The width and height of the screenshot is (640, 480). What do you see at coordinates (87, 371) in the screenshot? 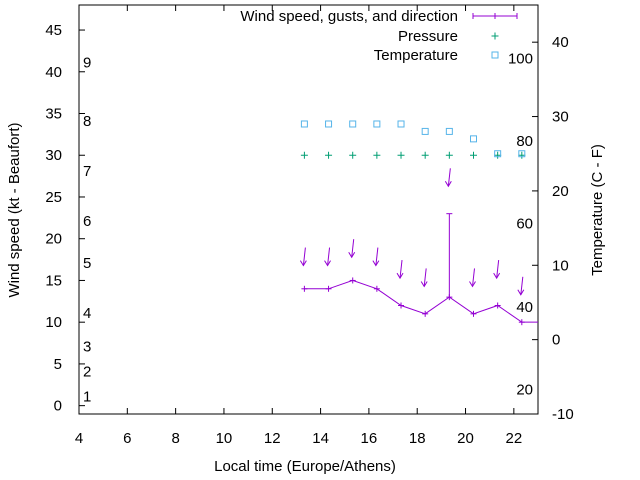
I see `beaufort-label: 2` at bounding box center [87, 371].